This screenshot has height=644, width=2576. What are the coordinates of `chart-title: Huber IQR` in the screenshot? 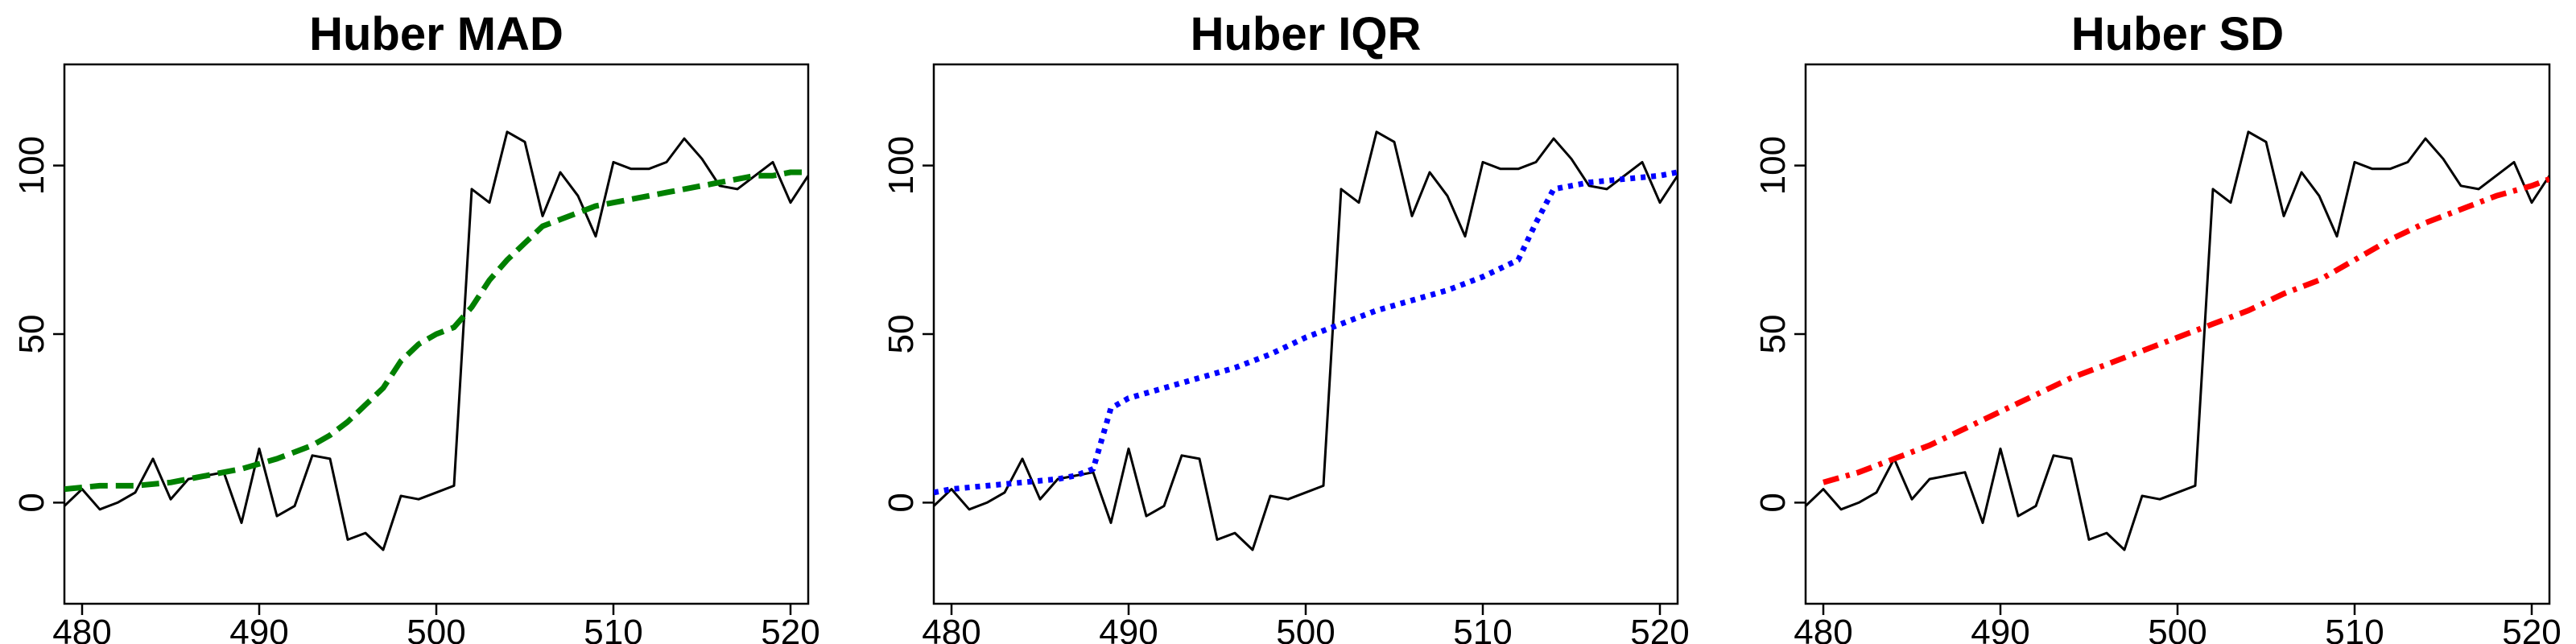 It's located at (1306, 34).